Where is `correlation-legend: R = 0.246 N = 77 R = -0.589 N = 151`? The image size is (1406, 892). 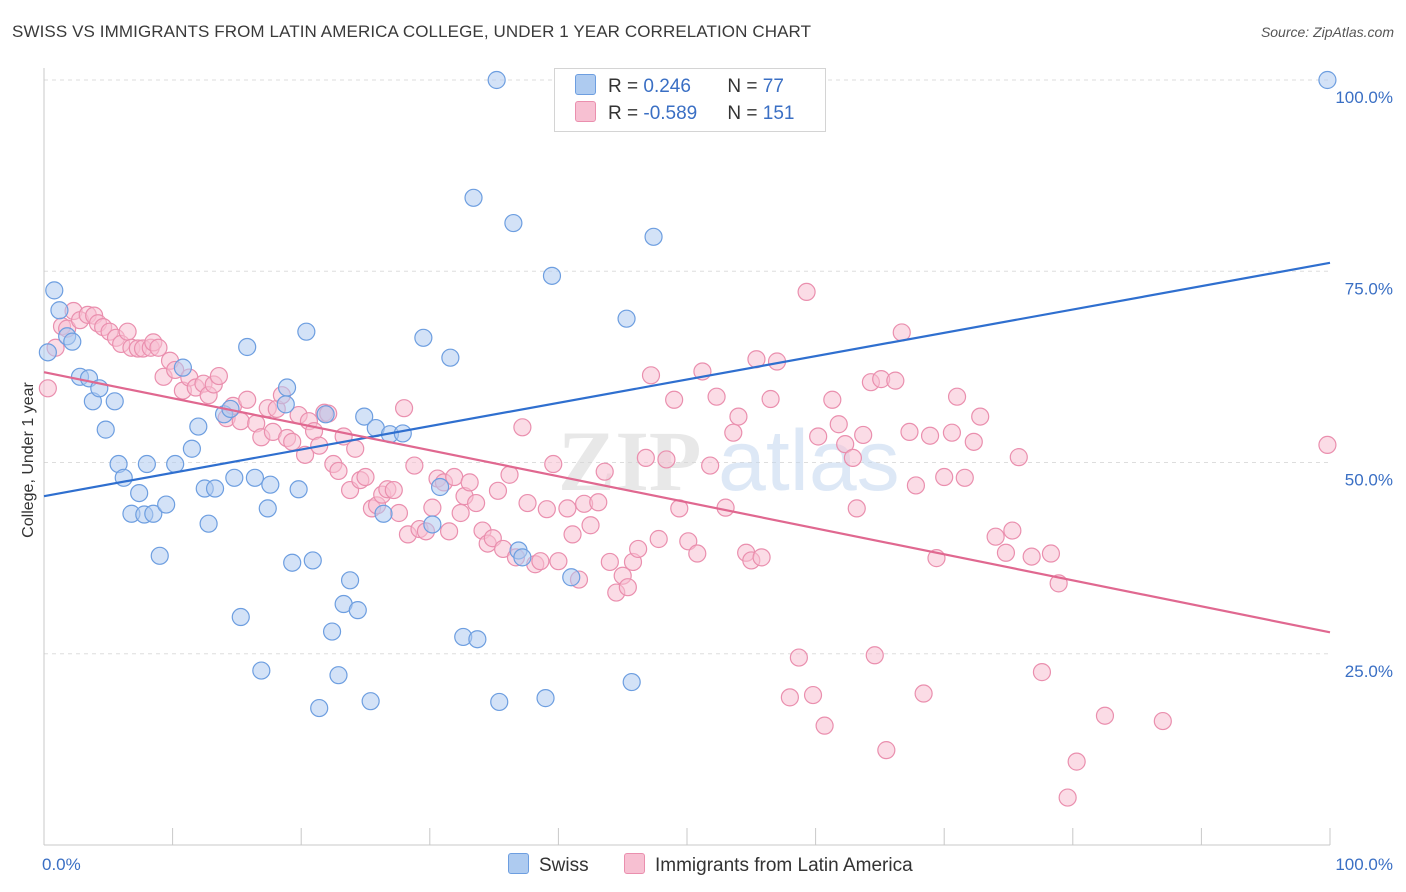 correlation-legend: R = 0.246 N = 77 R = -0.589 N = 151 is located at coordinates (690, 100).